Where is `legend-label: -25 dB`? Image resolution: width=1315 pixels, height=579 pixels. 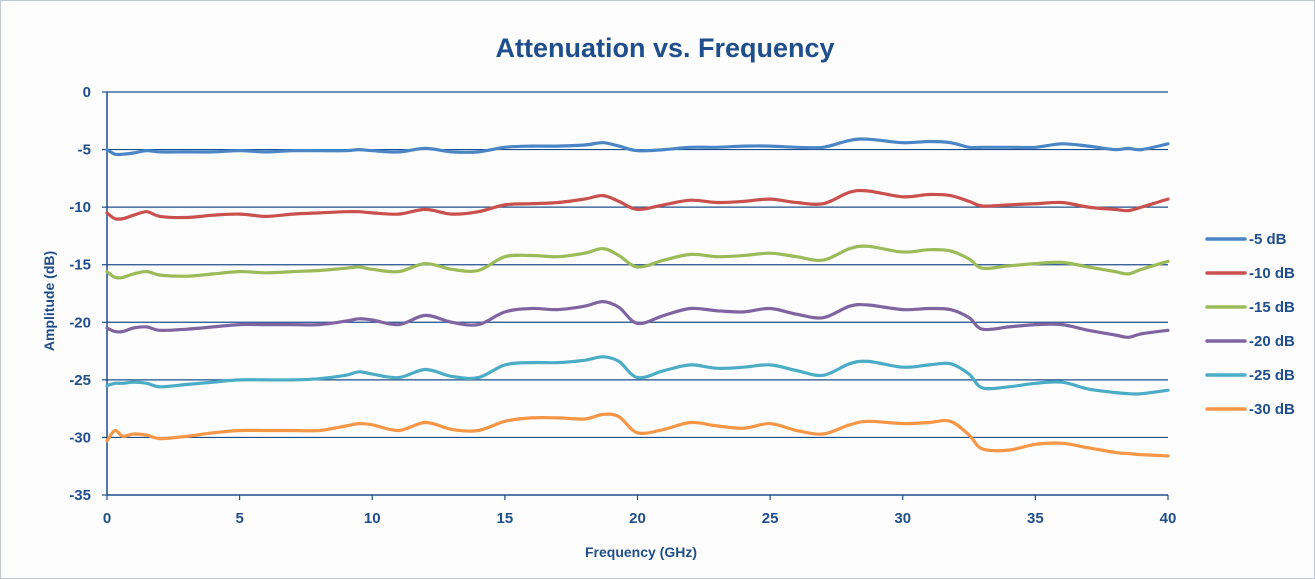
legend-label: -25 dB is located at coordinates (1272, 375).